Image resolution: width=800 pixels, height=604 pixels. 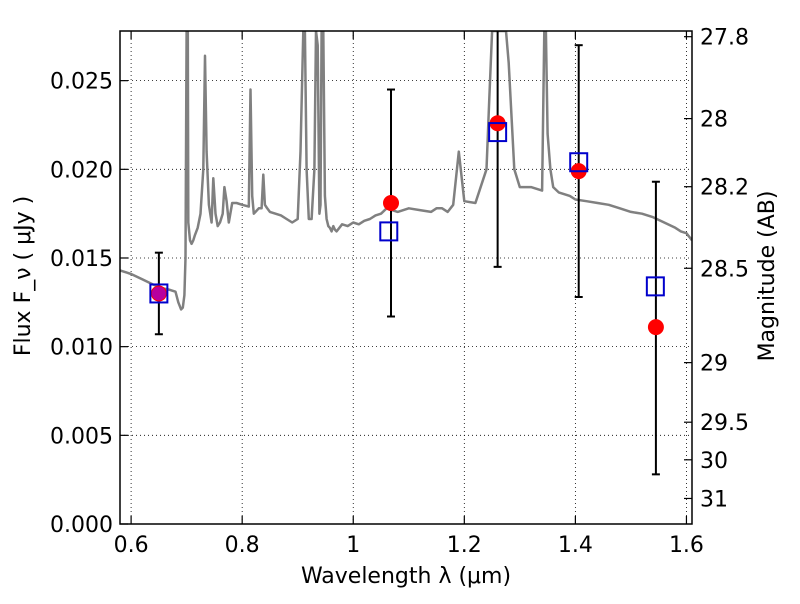 I want to click on y-tick-label-4: 0.020, so click(x=81, y=170).